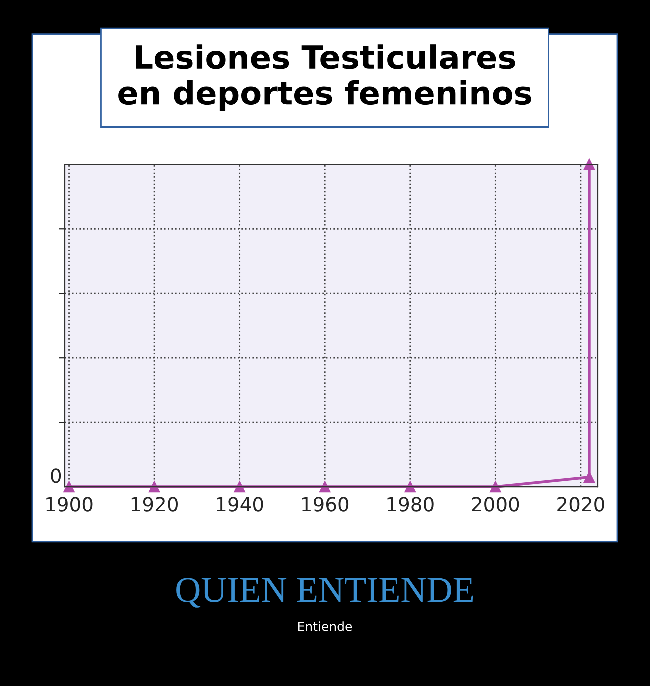 The height and width of the screenshot is (686, 650). I want to click on x-tick-label: 1940, so click(240, 504).